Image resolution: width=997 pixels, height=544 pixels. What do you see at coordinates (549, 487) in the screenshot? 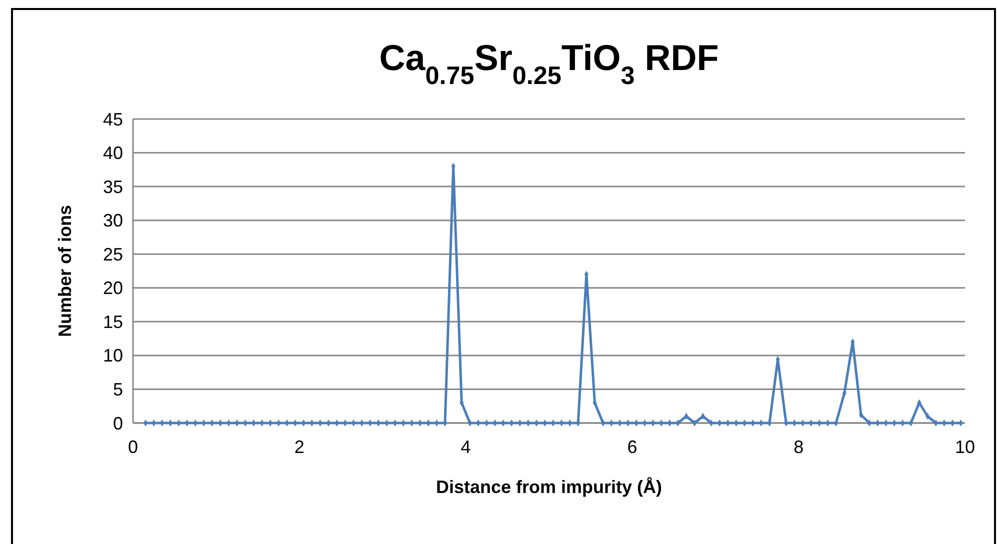
I see `x-axis-title: Distance from impurity (Å)` at bounding box center [549, 487].